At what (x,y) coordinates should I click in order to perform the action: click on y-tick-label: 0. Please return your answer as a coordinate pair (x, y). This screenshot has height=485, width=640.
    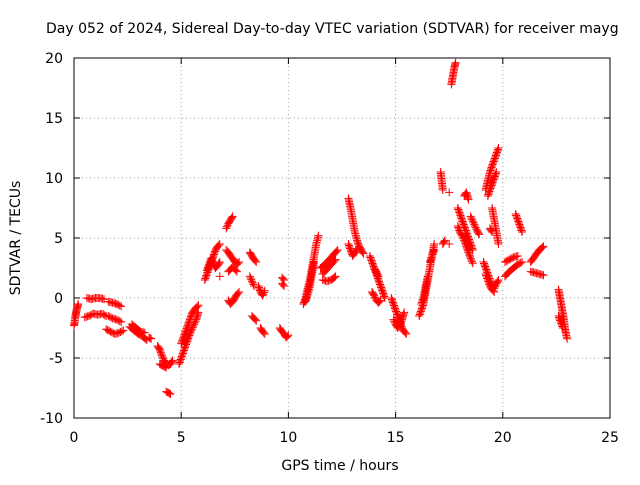
    Looking at the image, I should click on (58, 299).